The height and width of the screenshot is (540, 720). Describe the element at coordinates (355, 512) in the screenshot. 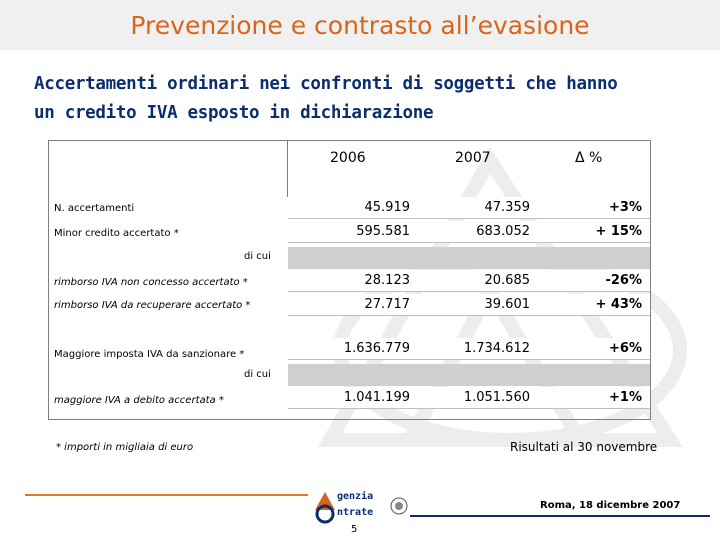

I see `logo-text-bottom: ntrate` at that location.